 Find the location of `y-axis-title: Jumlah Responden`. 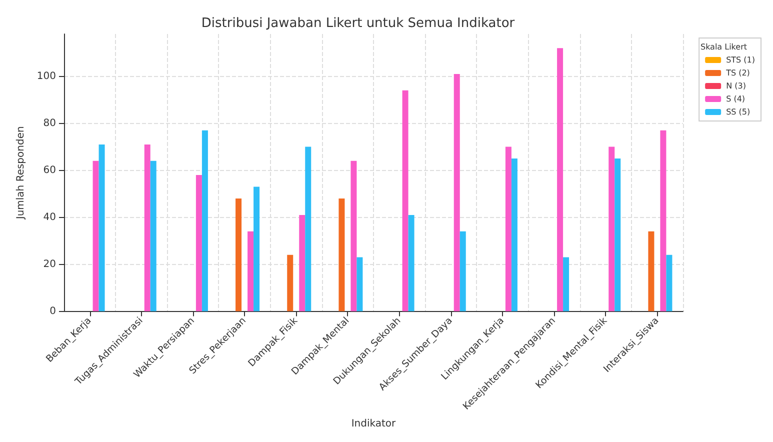

y-axis-title: Jumlah Responden is located at coordinates (21, 173).